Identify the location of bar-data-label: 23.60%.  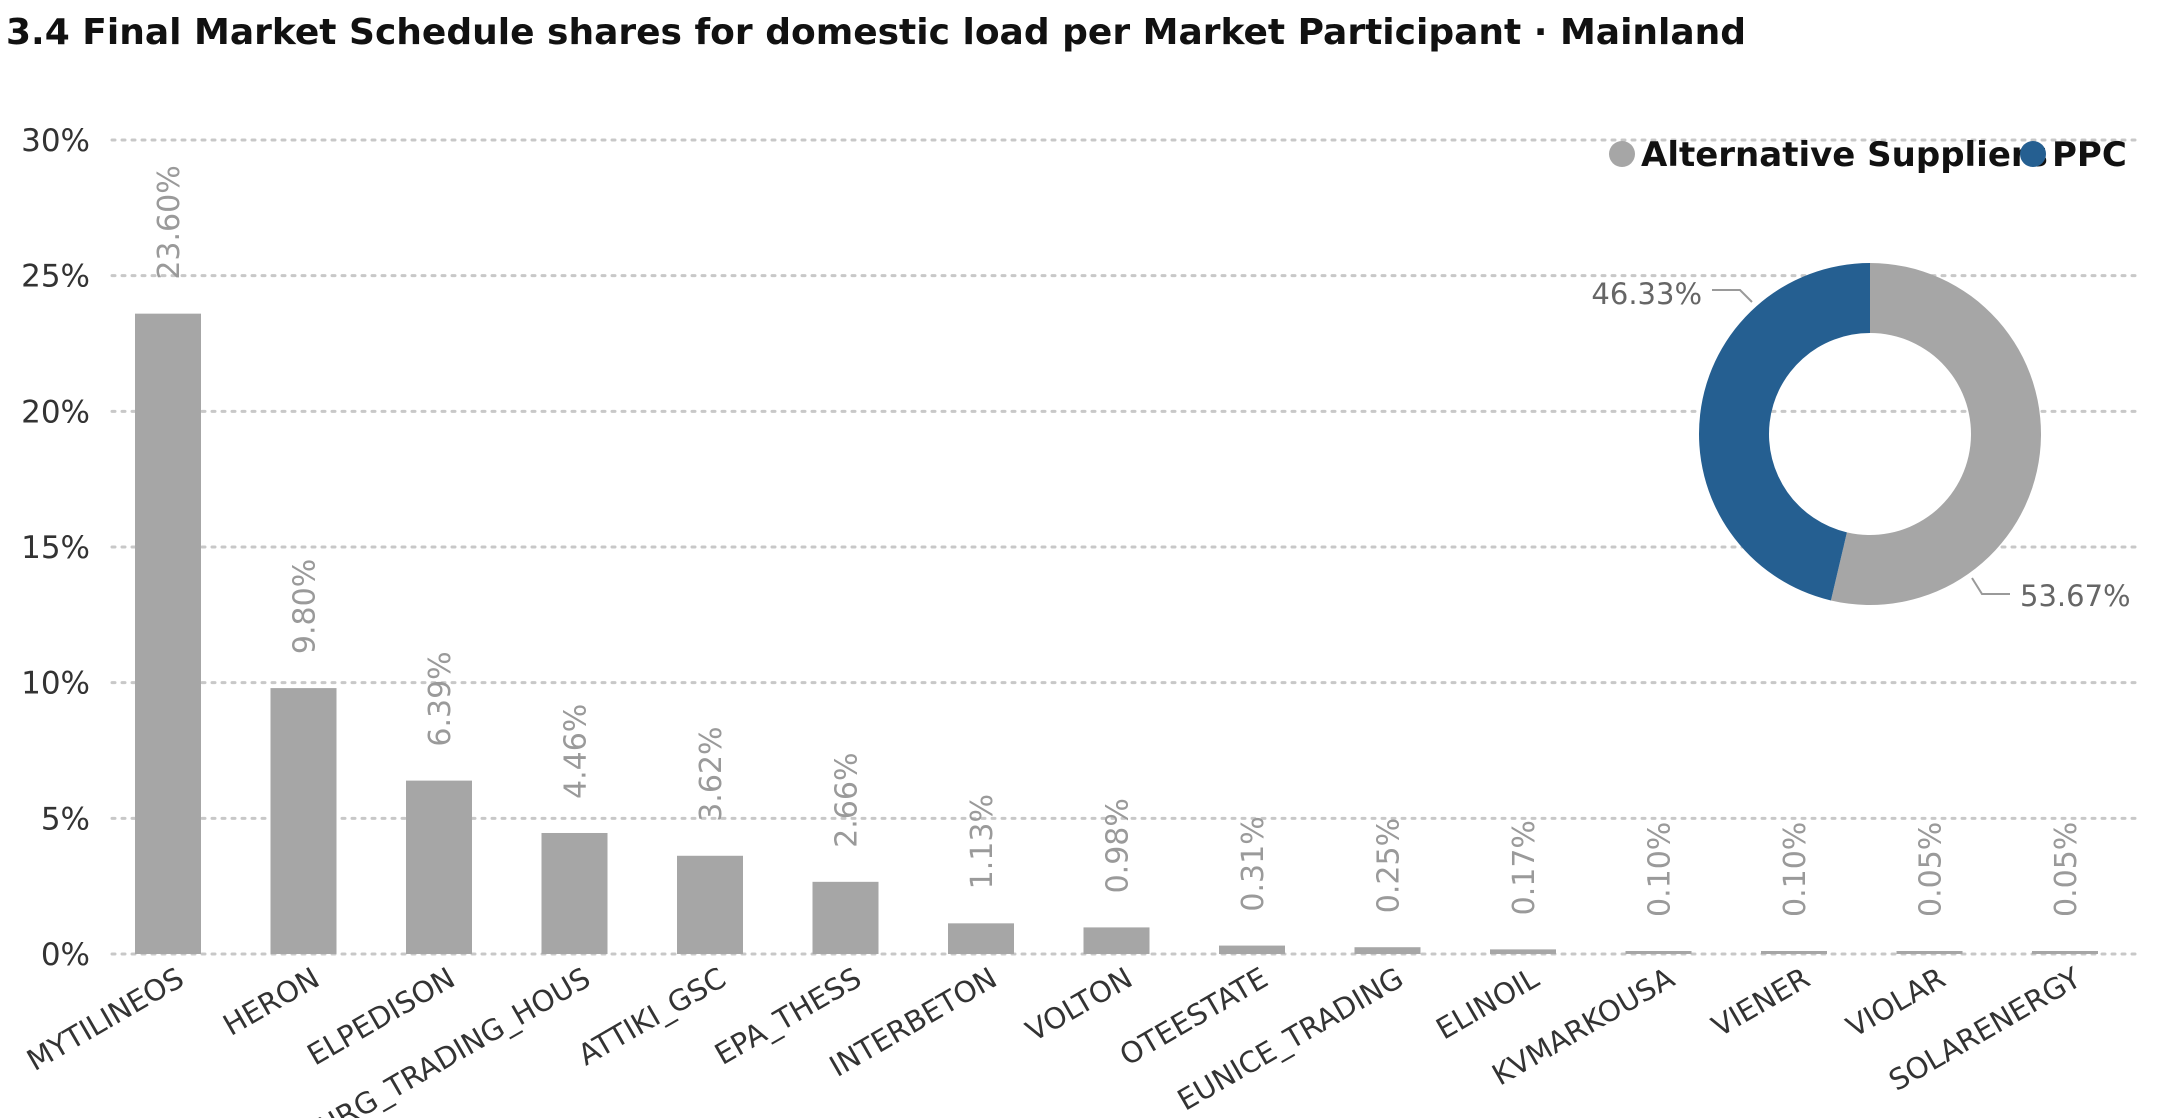
(169, 222).